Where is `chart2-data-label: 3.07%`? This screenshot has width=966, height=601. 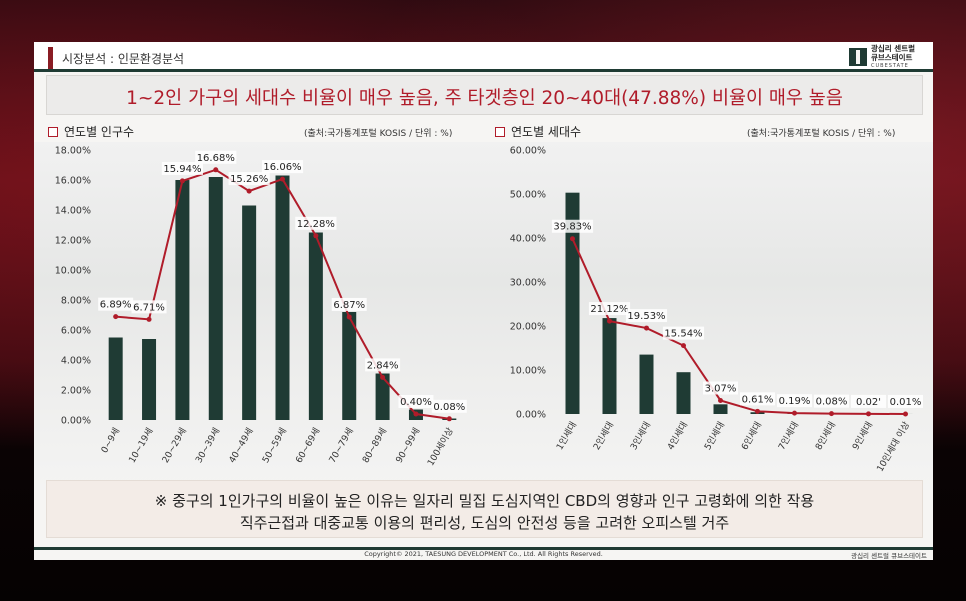 chart2-data-label: 3.07% is located at coordinates (721, 388).